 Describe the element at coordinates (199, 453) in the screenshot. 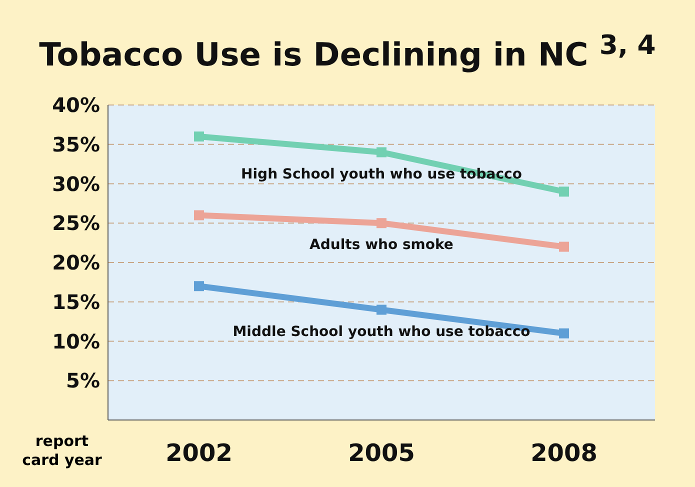

I see `x-tick-label: 2002` at that location.